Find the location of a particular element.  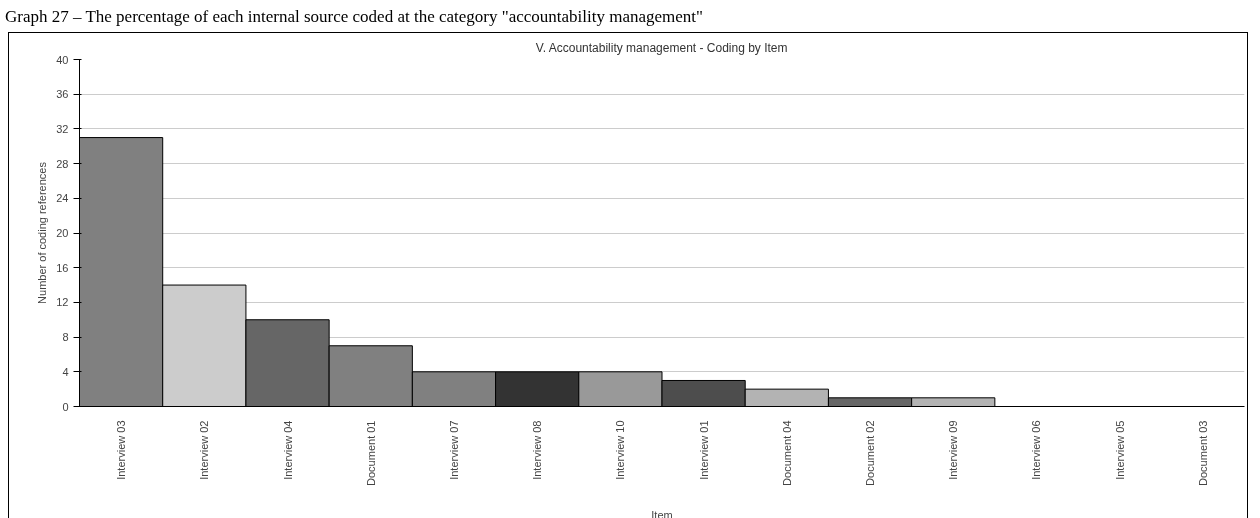

x-tick-label: Document 03 is located at coordinates (1202, 453).